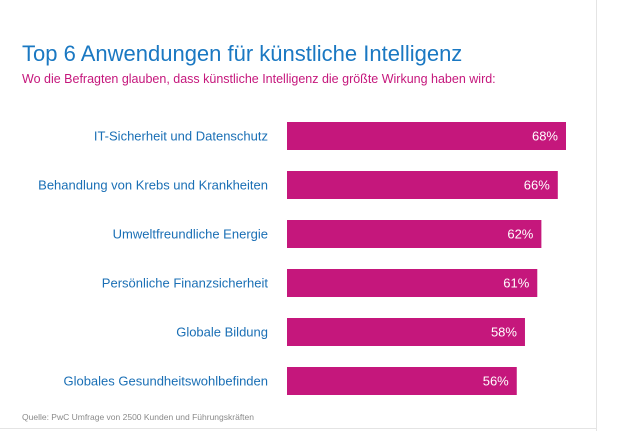  What do you see at coordinates (545, 136) in the screenshot?
I see `bar-value-label: 68%` at bounding box center [545, 136].